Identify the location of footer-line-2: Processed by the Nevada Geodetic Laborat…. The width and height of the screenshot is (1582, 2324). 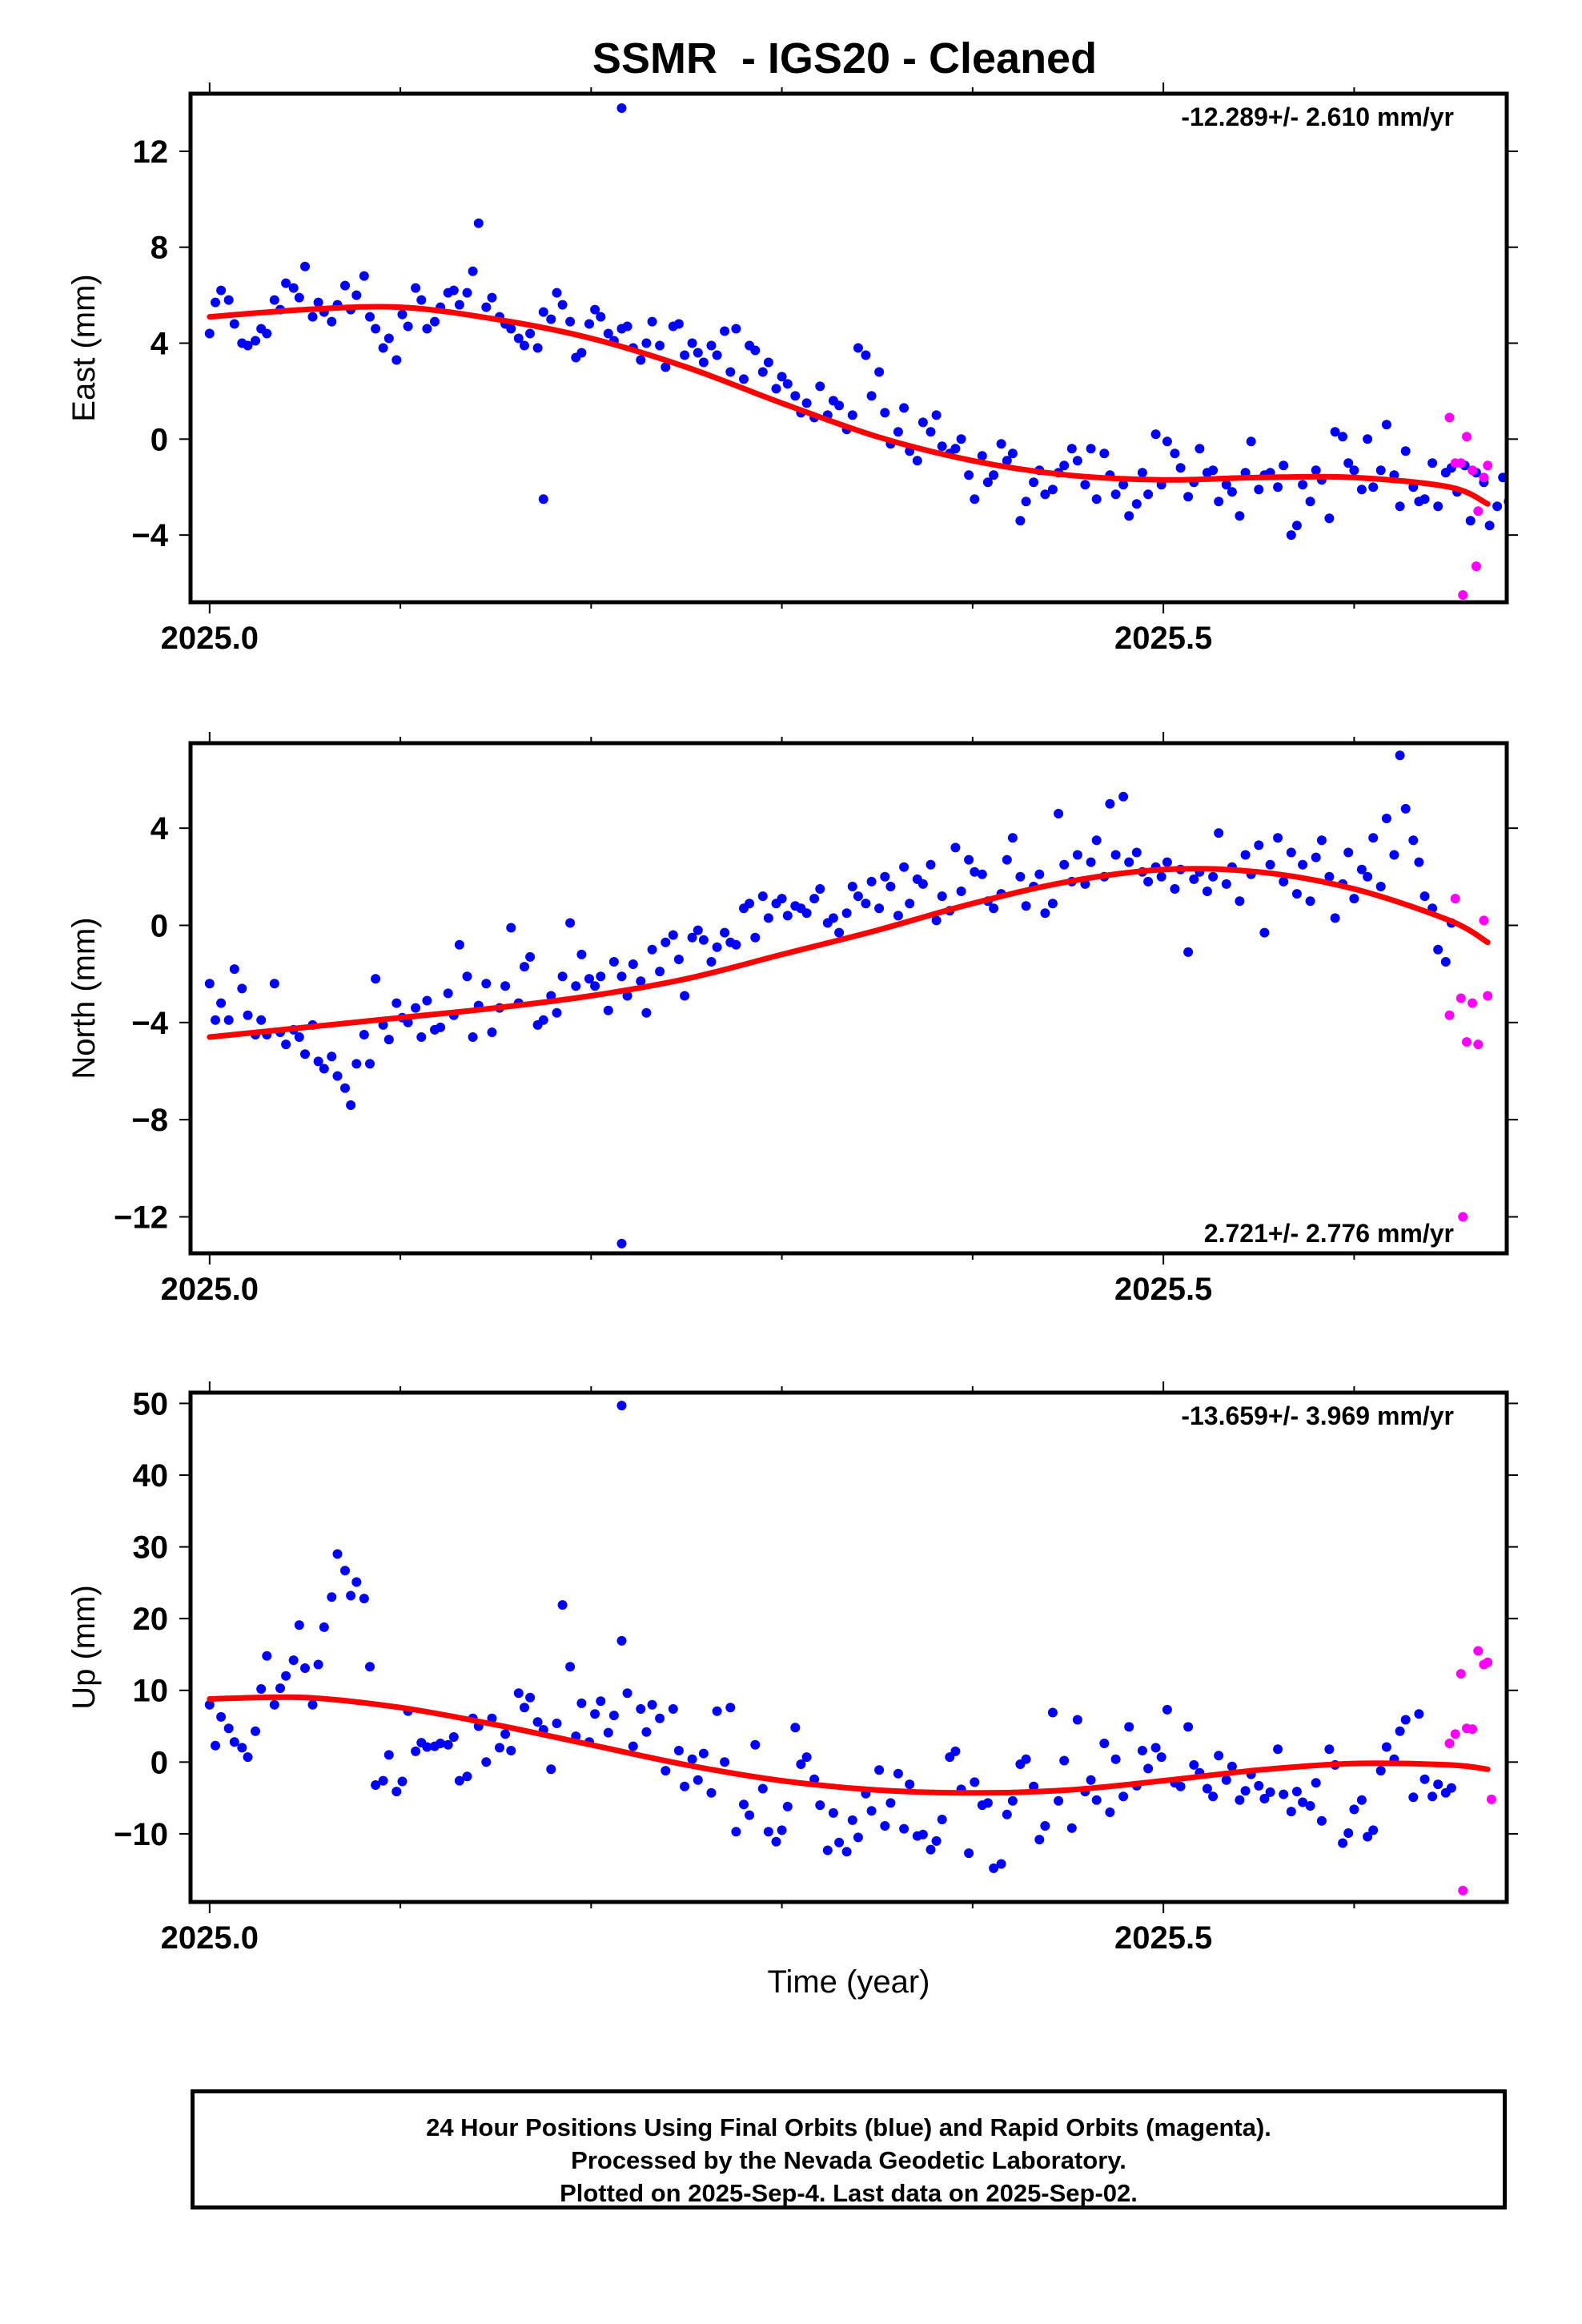
(848, 2160).